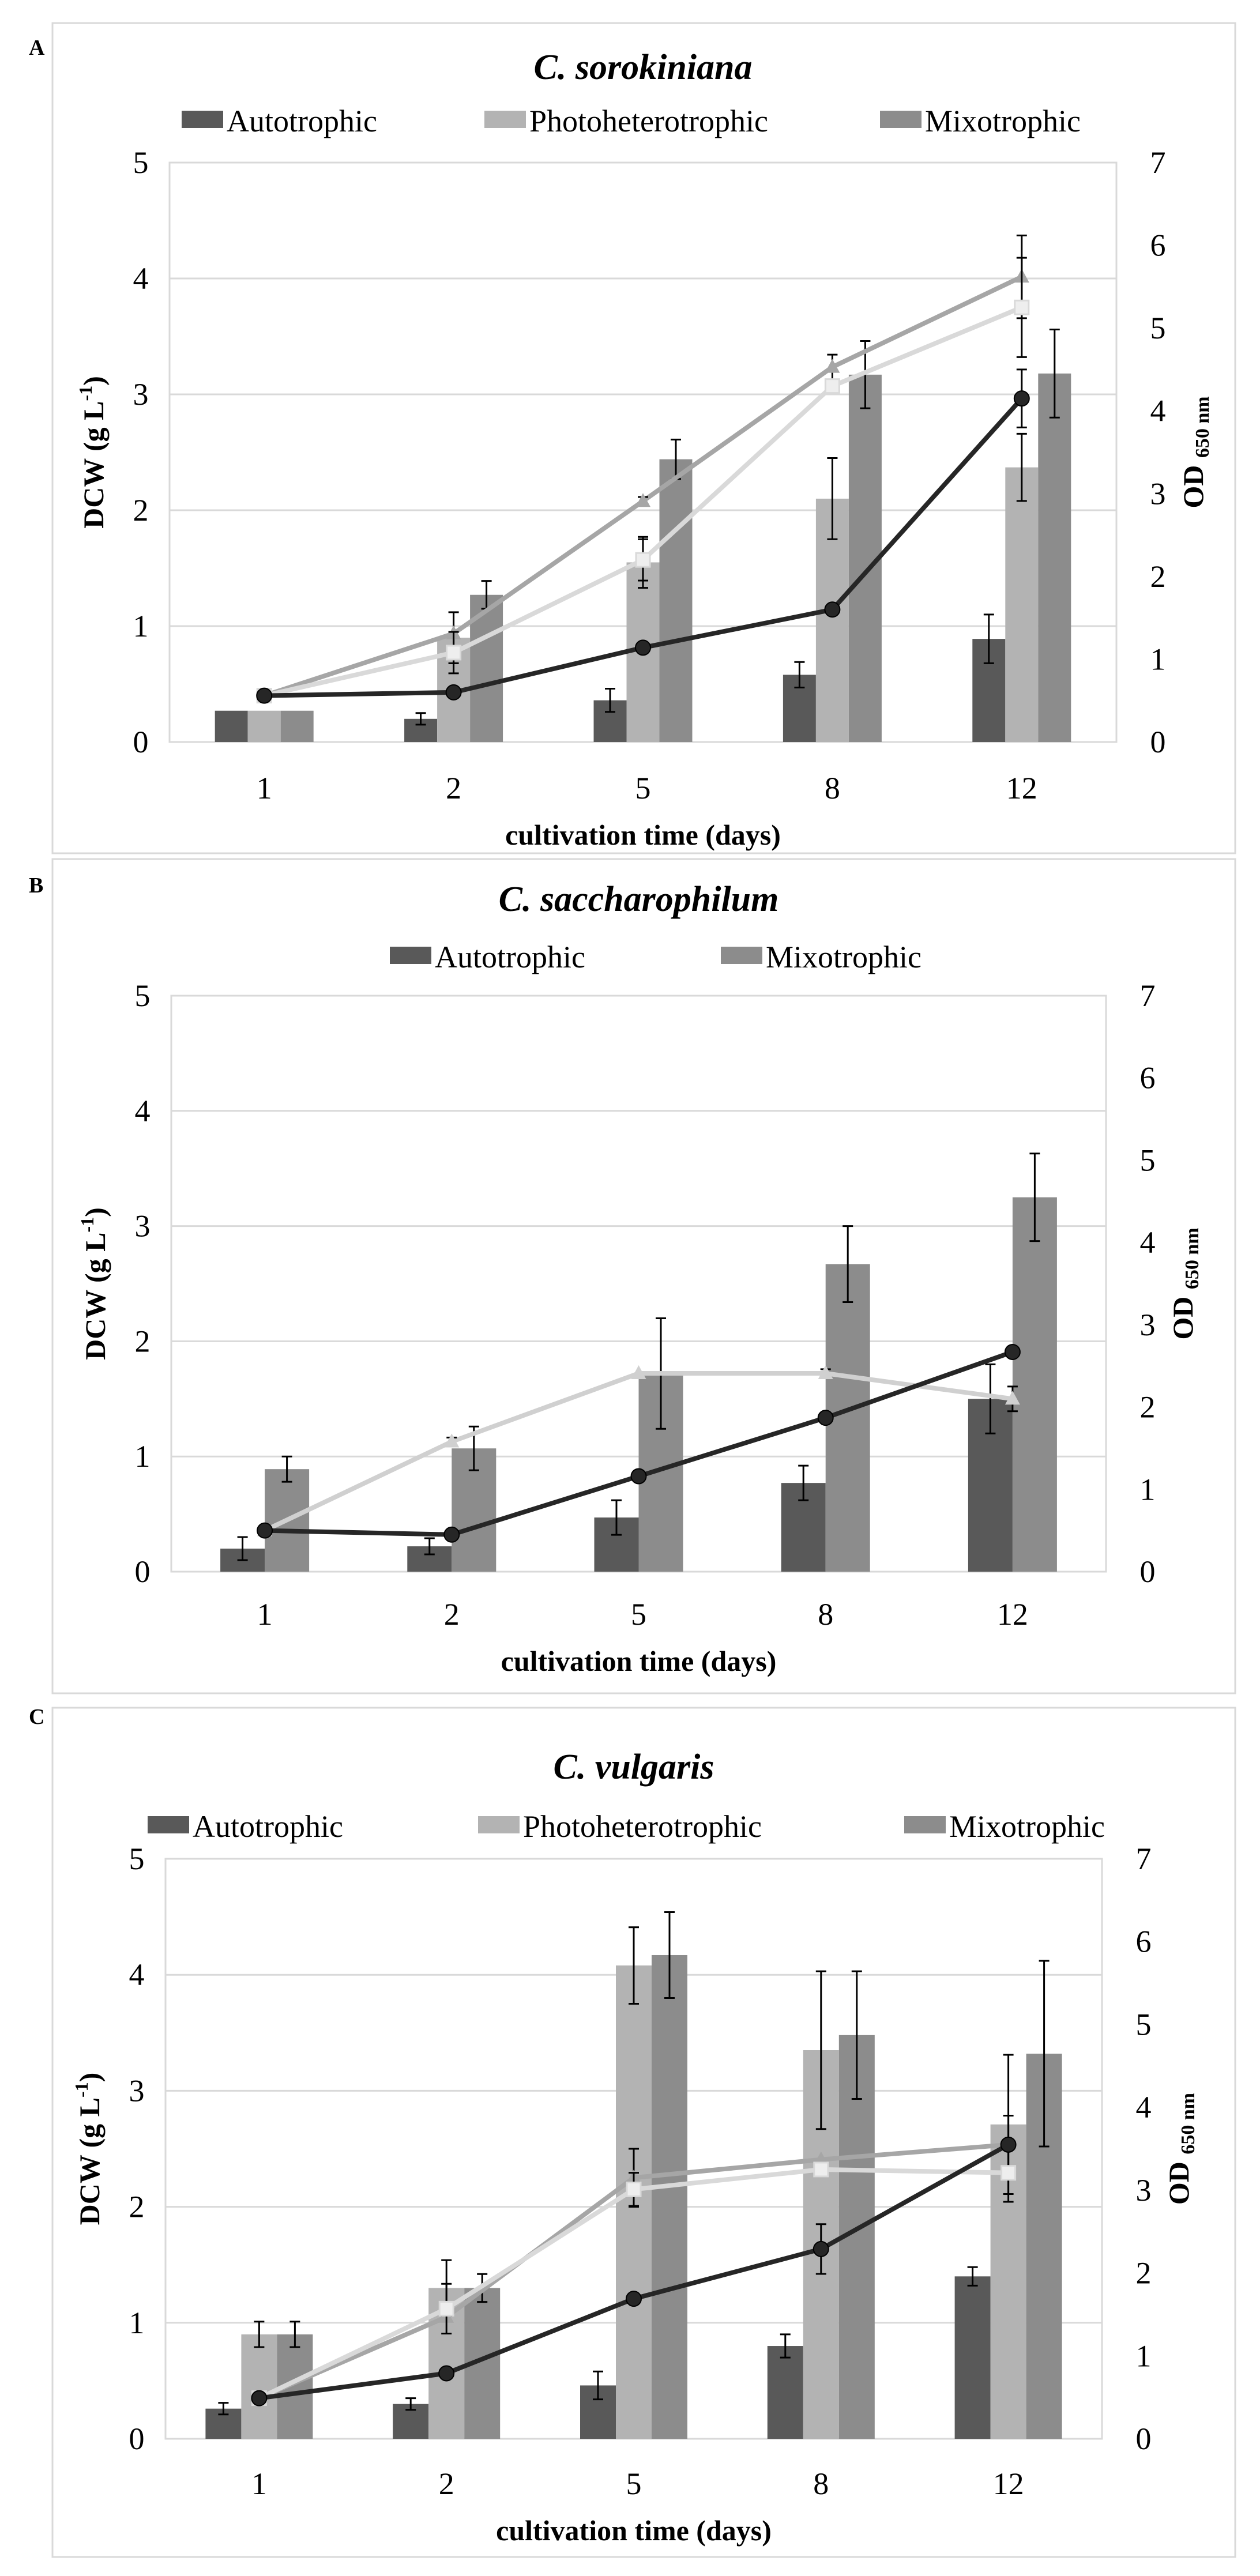 The height and width of the screenshot is (2576, 1260). I want to click on legend-label: Photoheterotrophic, so click(642, 1826).